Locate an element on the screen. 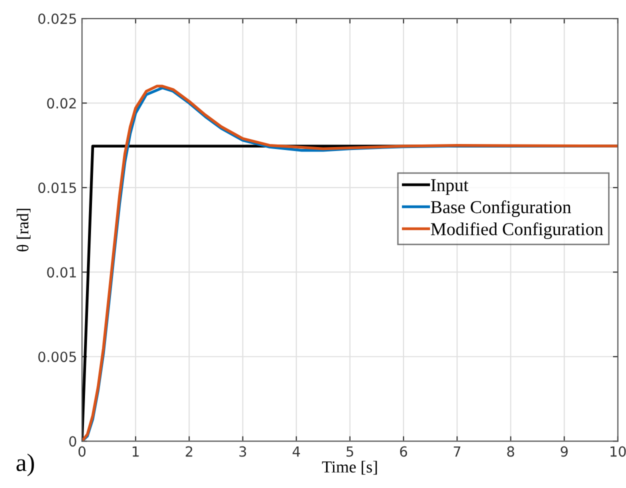 Image resolution: width=626 pixels, height=488 pixels. text: a) is located at coordinates (25, 465).